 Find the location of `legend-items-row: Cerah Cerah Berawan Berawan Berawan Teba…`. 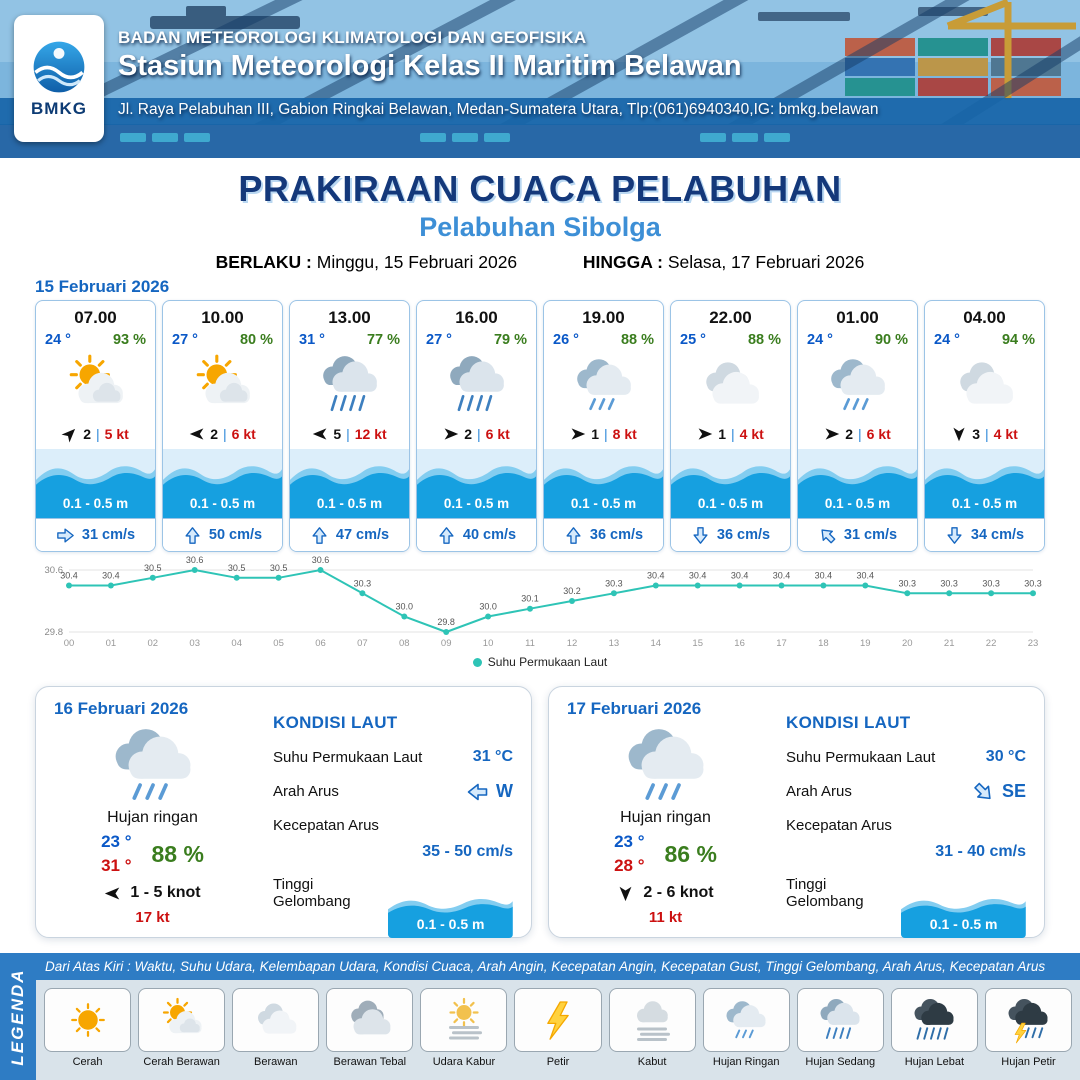

legend-items-row: Cerah Cerah Berawan Berawan Berawan Teba… is located at coordinates (558, 1030).